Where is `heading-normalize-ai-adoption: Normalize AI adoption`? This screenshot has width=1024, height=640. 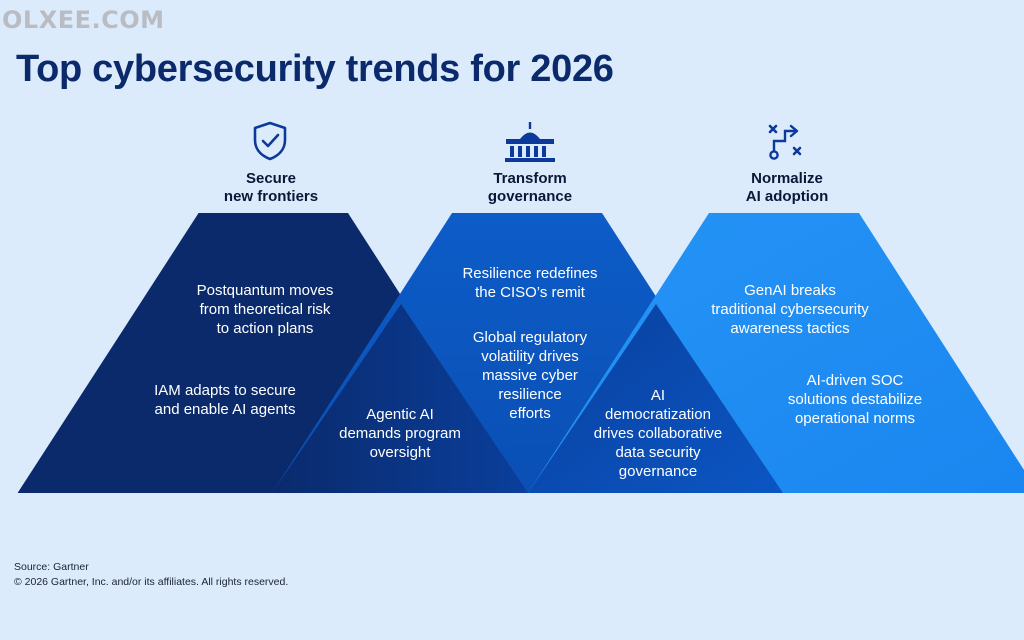
heading-normalize-ai-adoption: Normalize AI adoption is located at coordinates (787, 187).